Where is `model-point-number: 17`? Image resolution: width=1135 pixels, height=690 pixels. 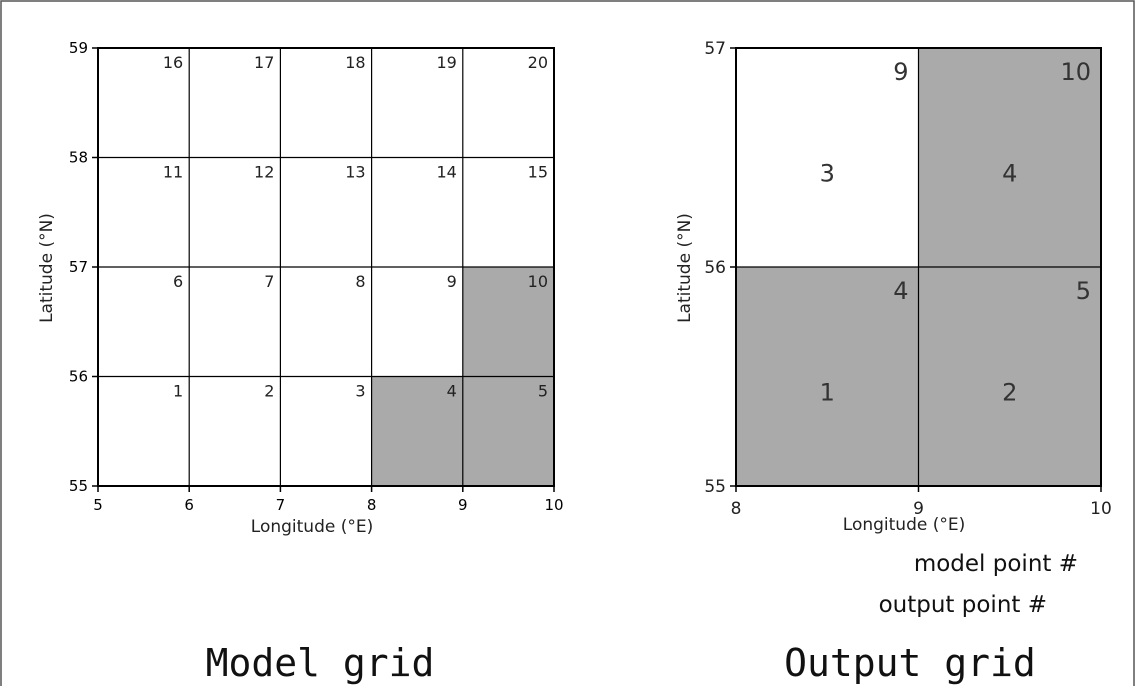 model-point-number: 17 is located at coordinates (264, 62).